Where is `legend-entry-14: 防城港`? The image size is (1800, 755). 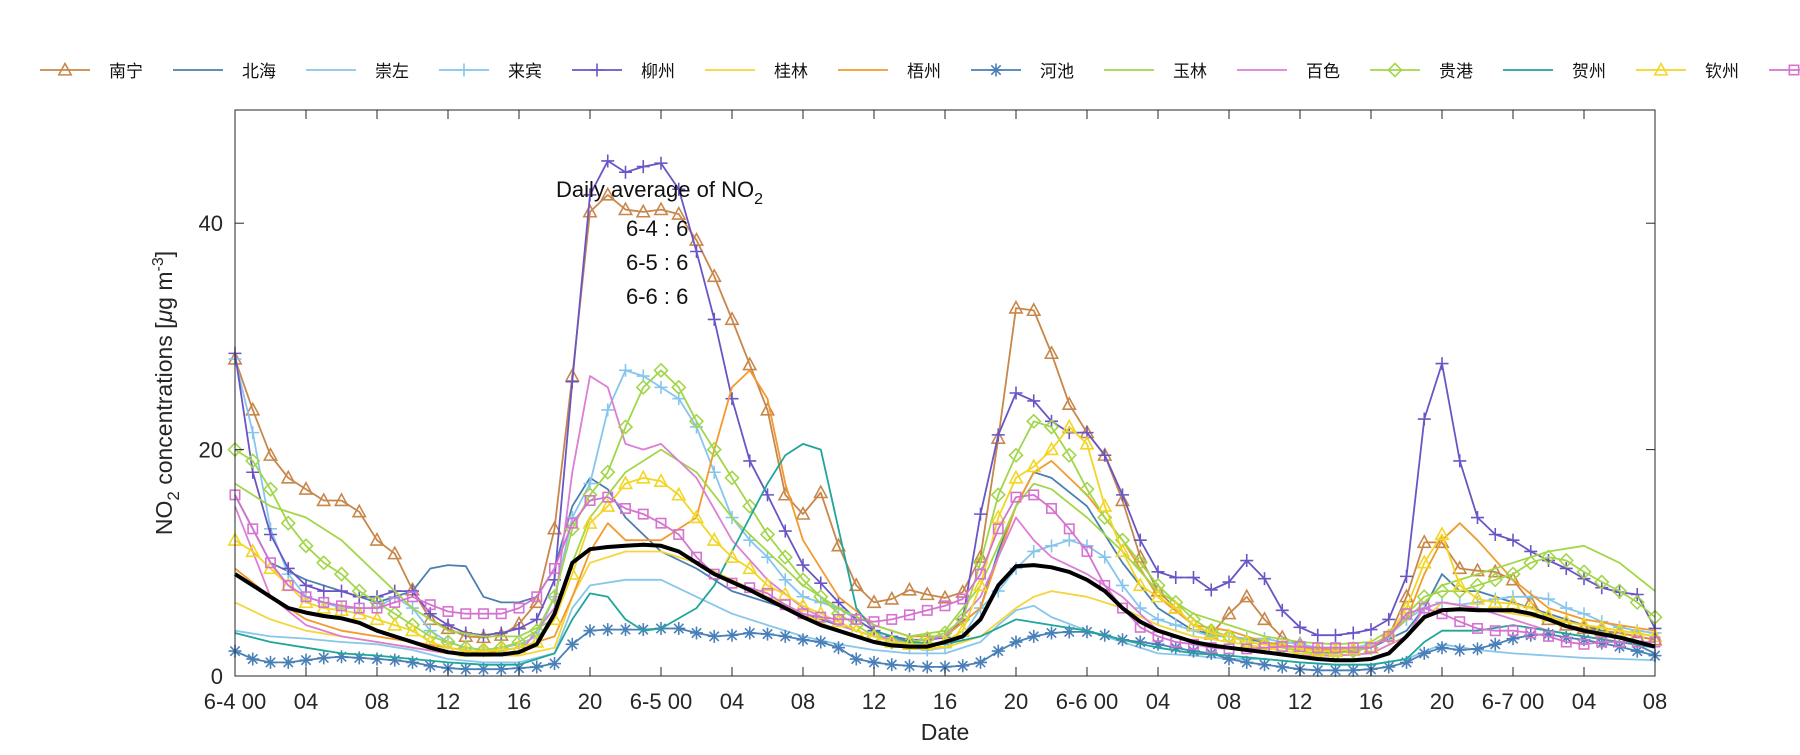
legend-entry-14: 防城港 is located at coordinates (1784, 70).